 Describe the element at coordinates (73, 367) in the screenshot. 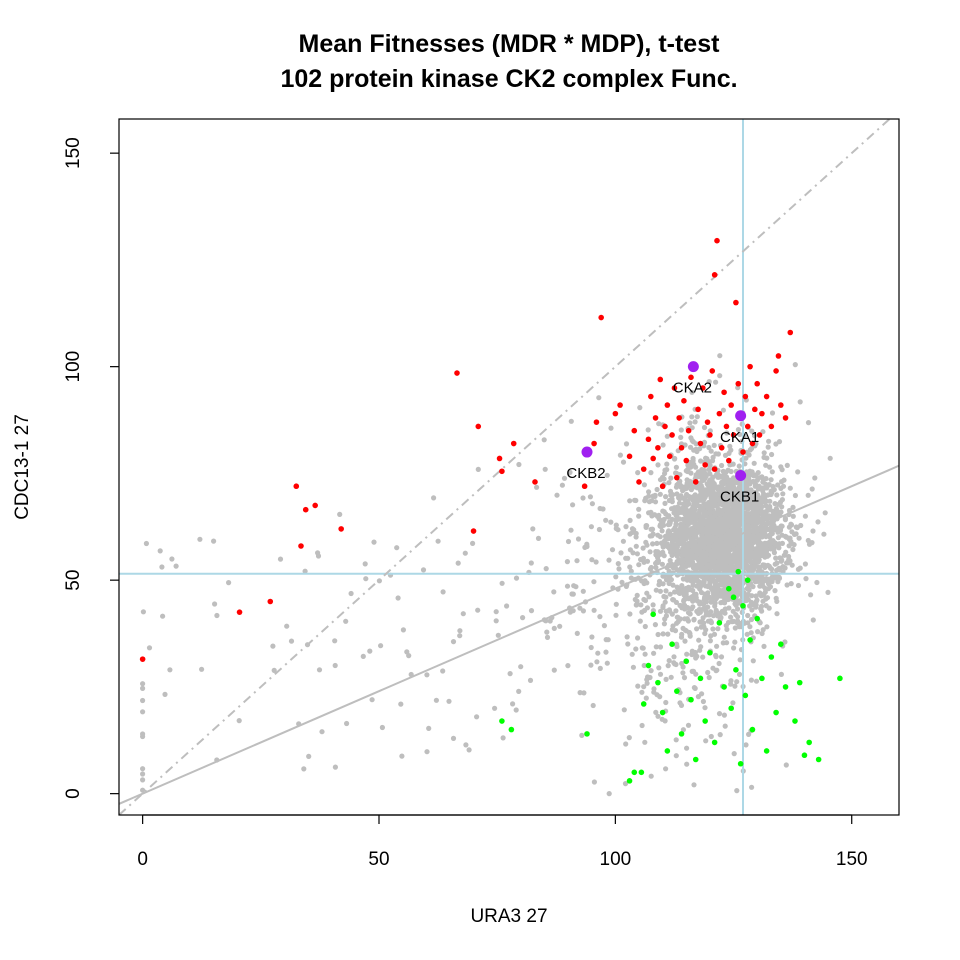

I see `y-tick-label: 100` at that location.